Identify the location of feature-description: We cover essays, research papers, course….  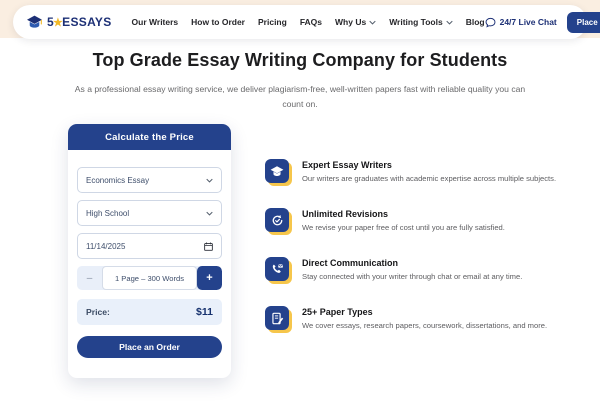
(425, 325).